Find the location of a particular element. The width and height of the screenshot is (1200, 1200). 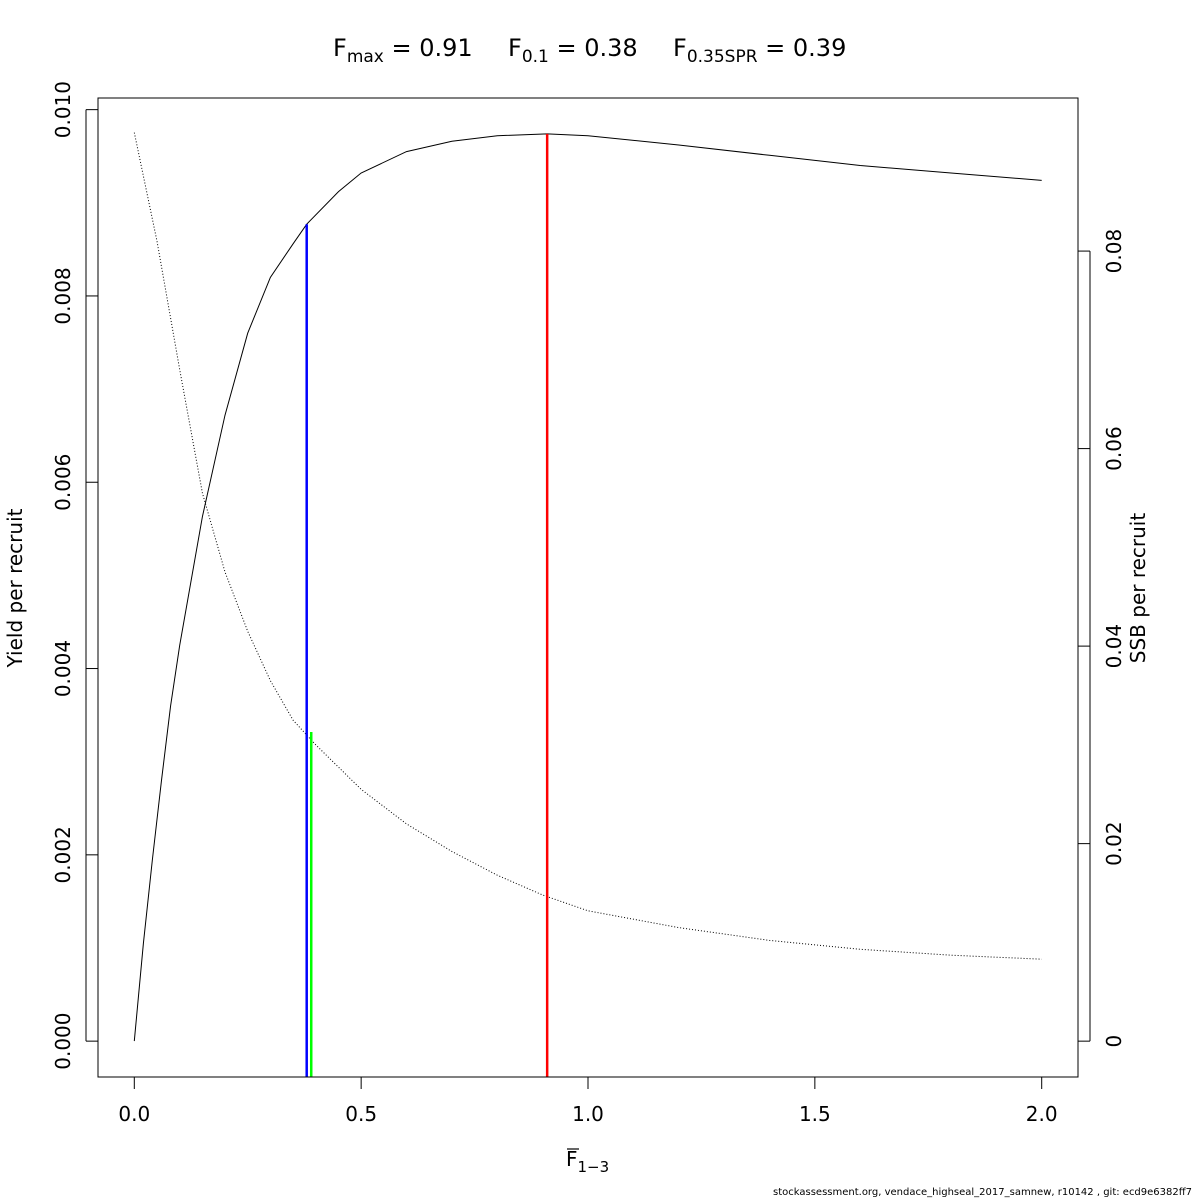

title-fmax-value: = 0.91 is located at coordinates (428, 48).